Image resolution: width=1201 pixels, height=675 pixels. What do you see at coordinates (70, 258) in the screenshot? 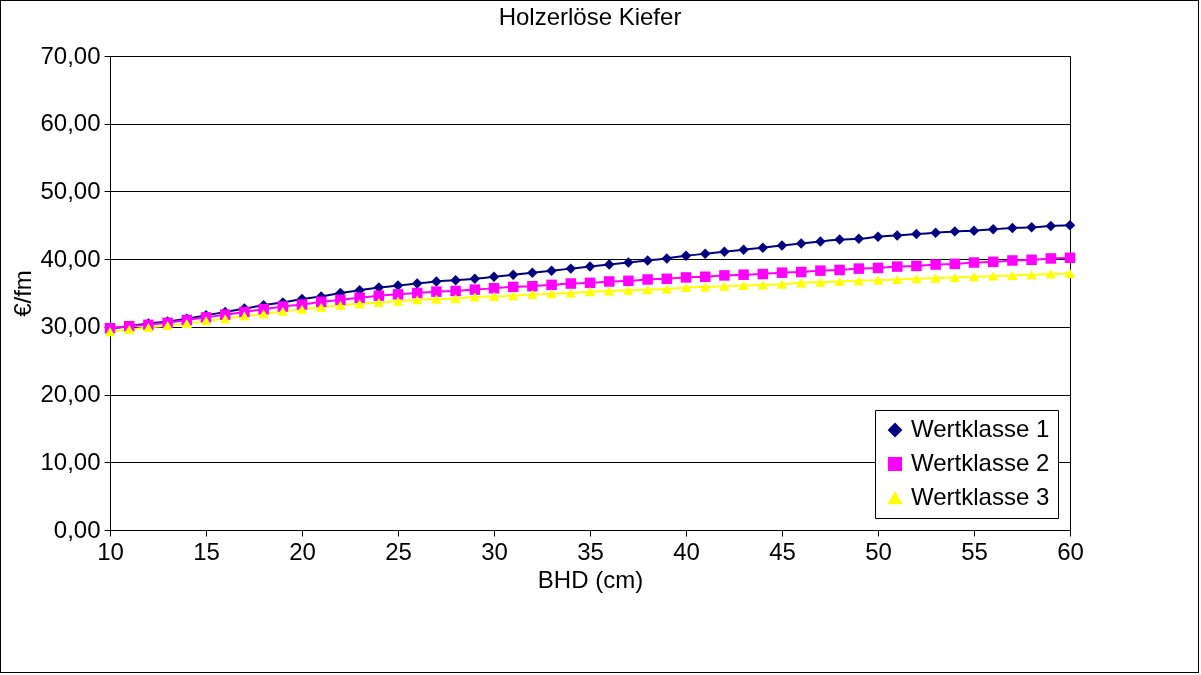
I see `y-tick-label: 40,00` at bounding box center [70, 258].